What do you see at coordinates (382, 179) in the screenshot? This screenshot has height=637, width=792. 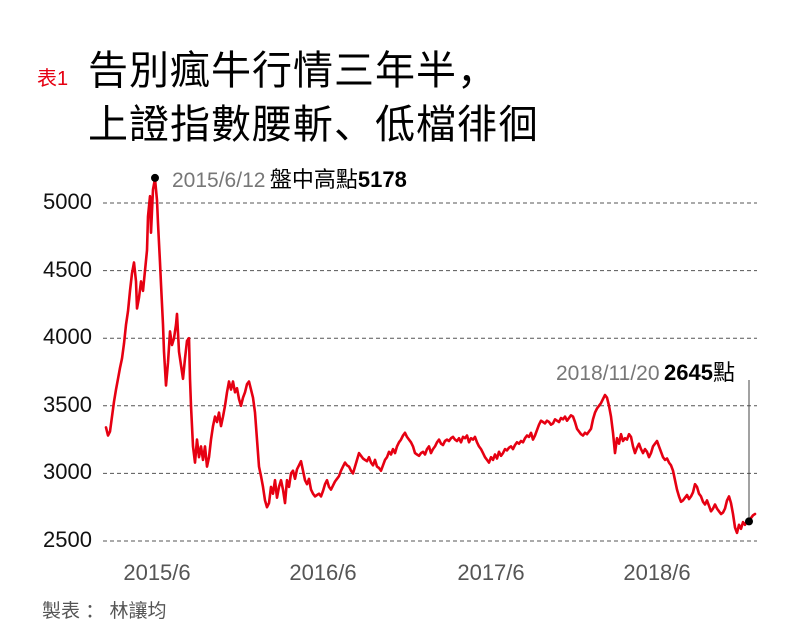 I see `peak-value: 5178` at bounding box center [382, 179].